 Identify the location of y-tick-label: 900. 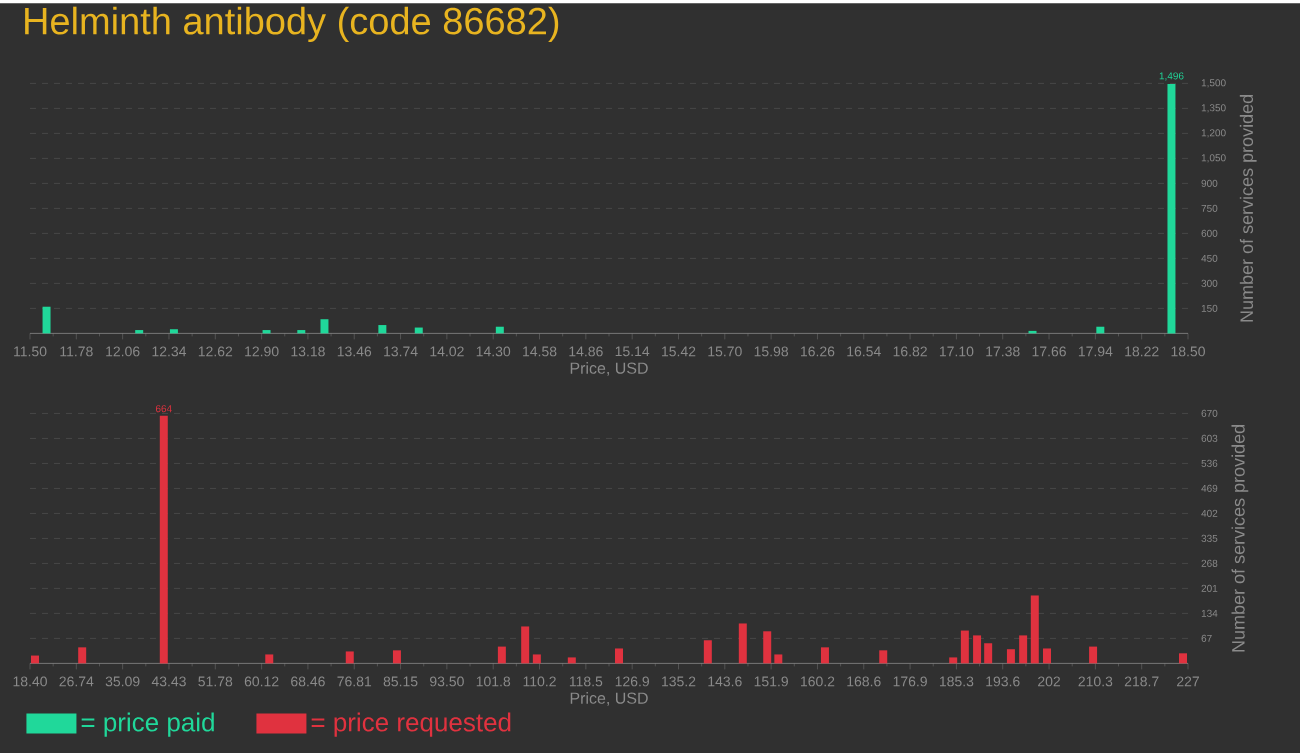
(1209, 183).